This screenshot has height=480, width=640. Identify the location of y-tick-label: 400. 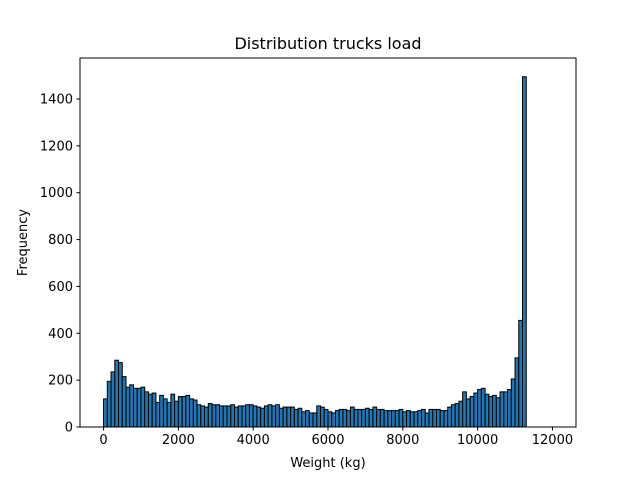
(60, 334).